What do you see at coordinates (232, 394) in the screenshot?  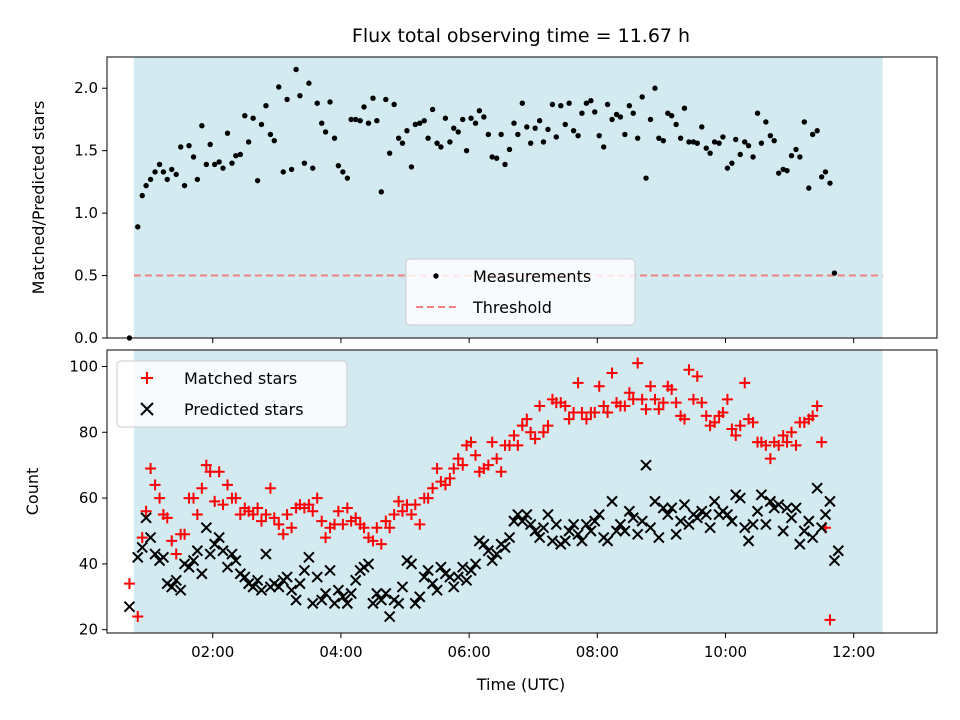 I see `legend-frame` at bounding box center [232, 394].